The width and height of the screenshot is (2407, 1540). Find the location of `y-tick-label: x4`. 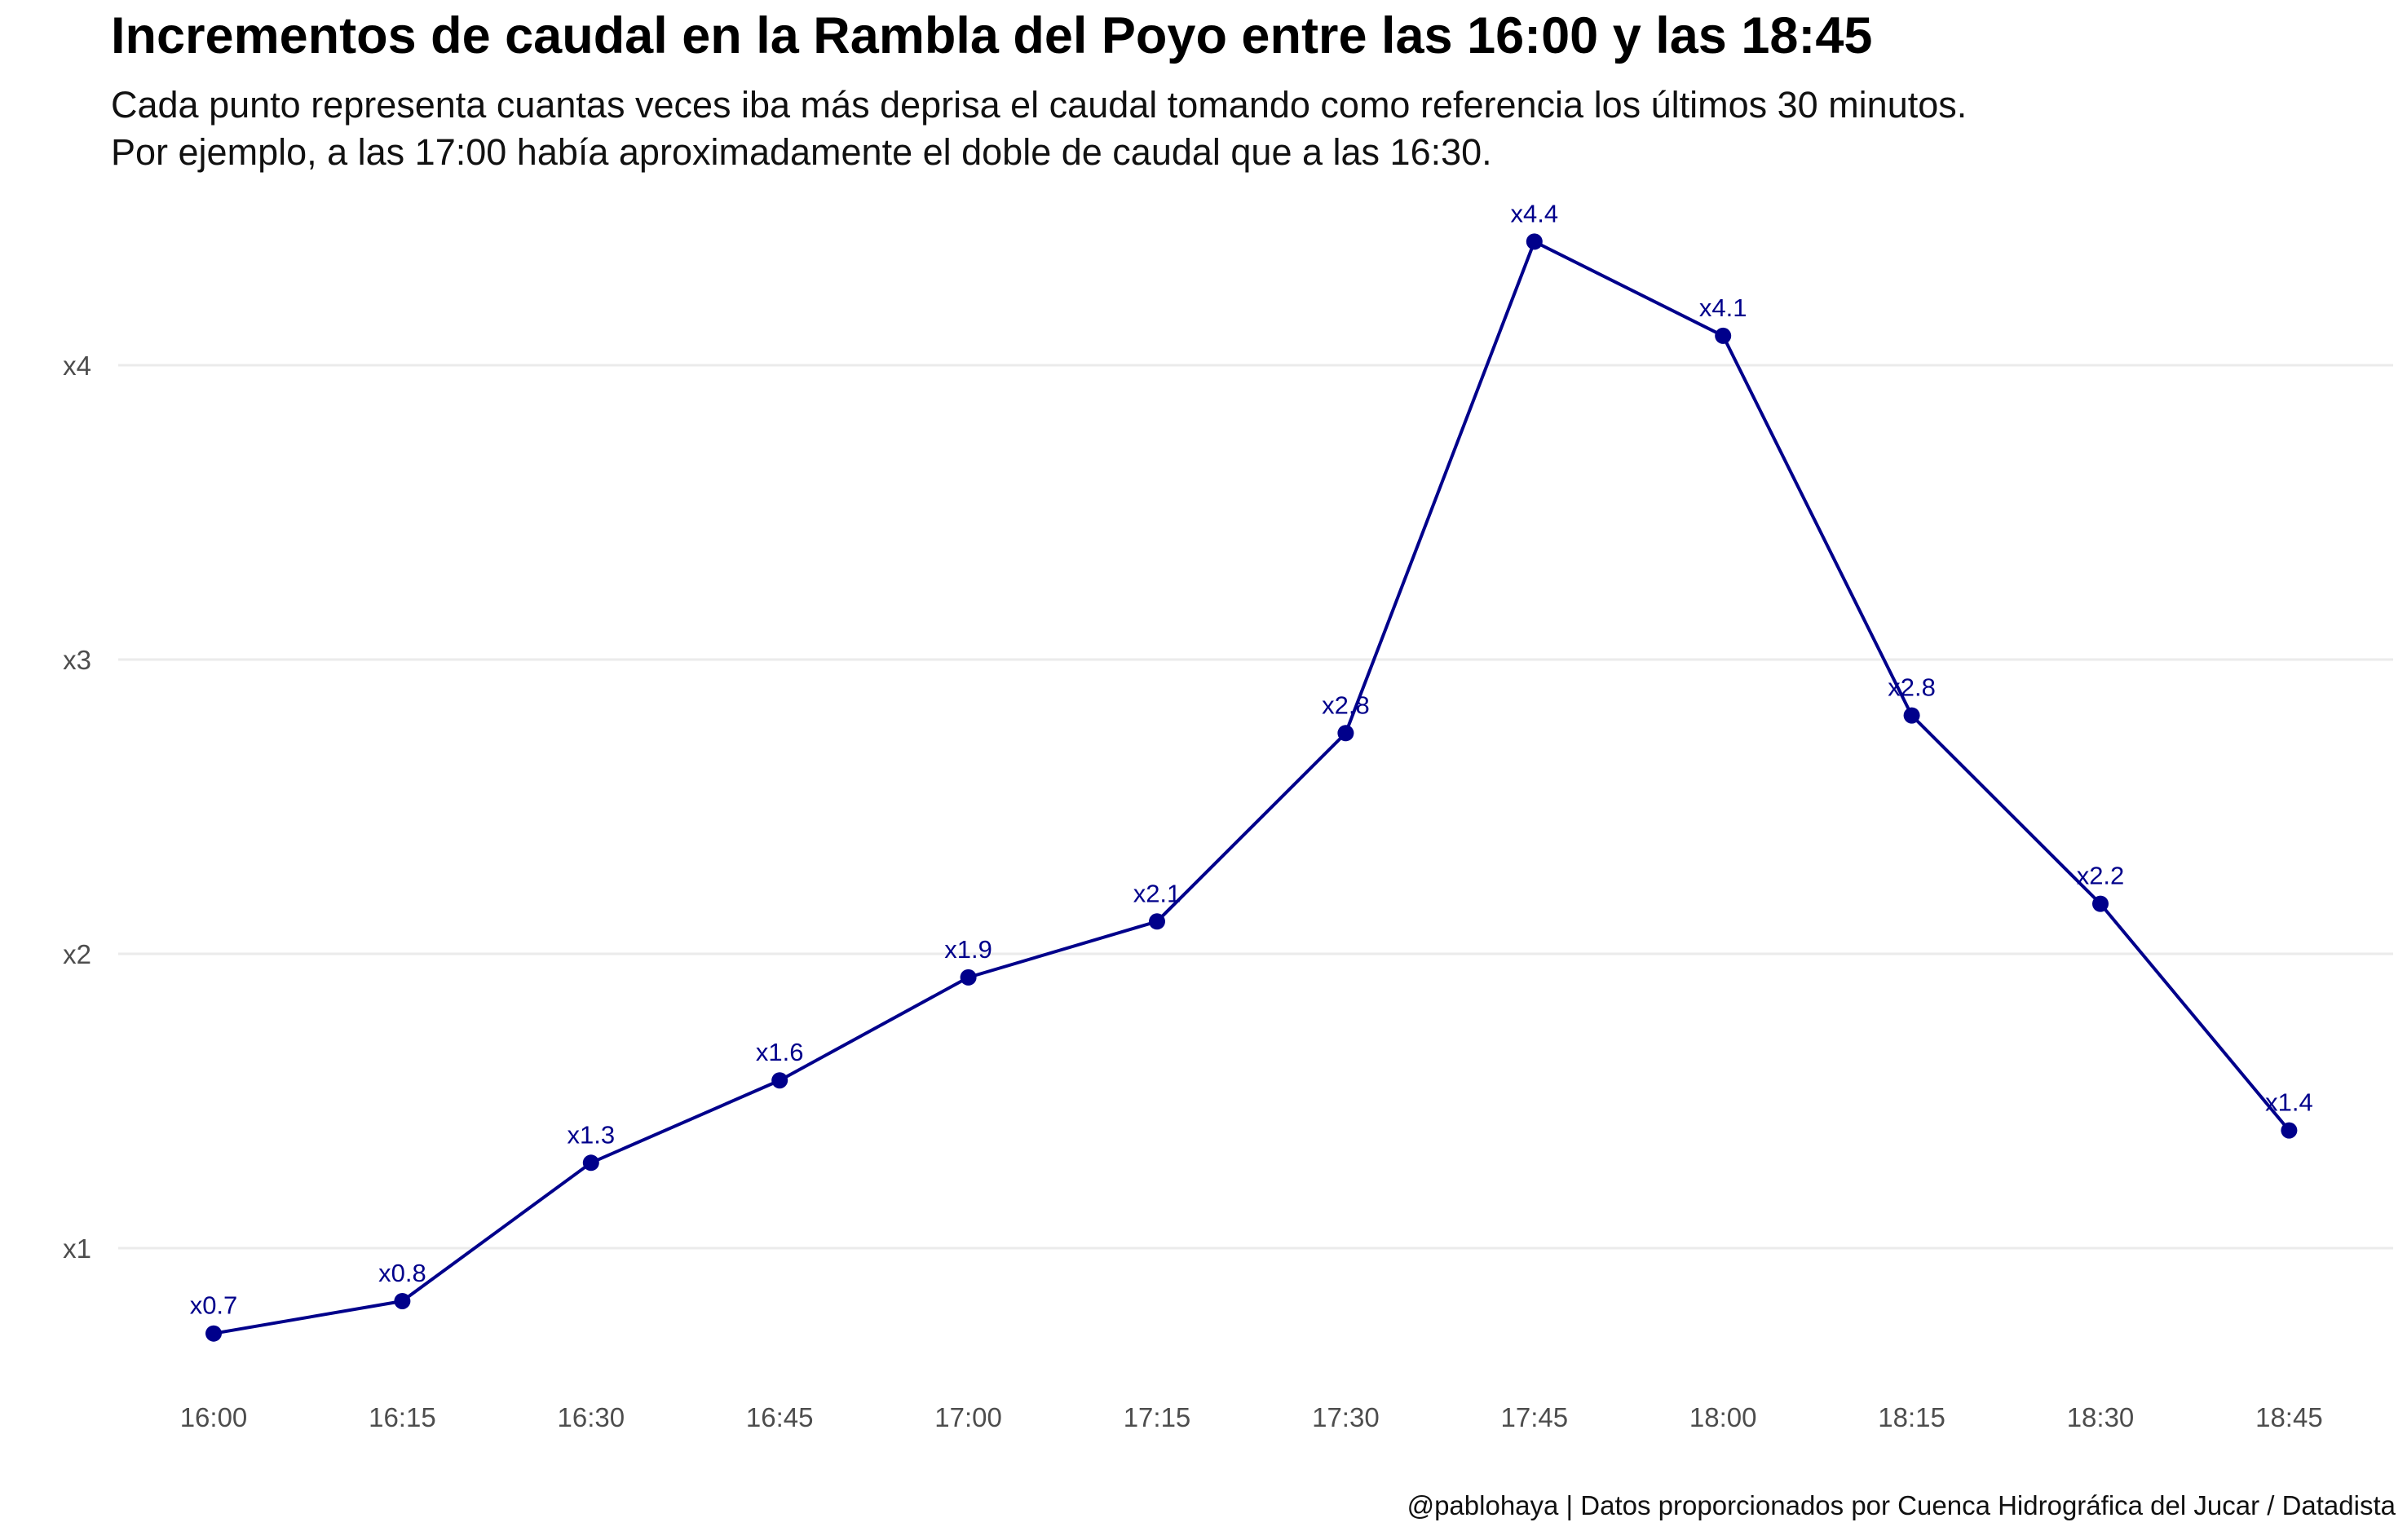

y-tick-label: x4 is located at coordinates (77, 366).